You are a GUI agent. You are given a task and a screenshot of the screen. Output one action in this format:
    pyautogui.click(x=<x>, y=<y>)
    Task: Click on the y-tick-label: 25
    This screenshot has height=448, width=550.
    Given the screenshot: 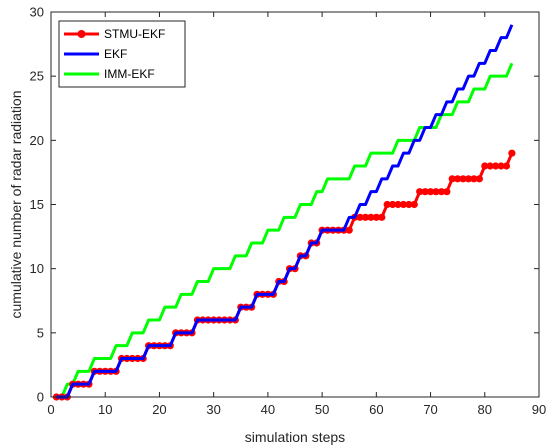 What is the action you would take?
    pyautogui.click(x=37, y=76)
    